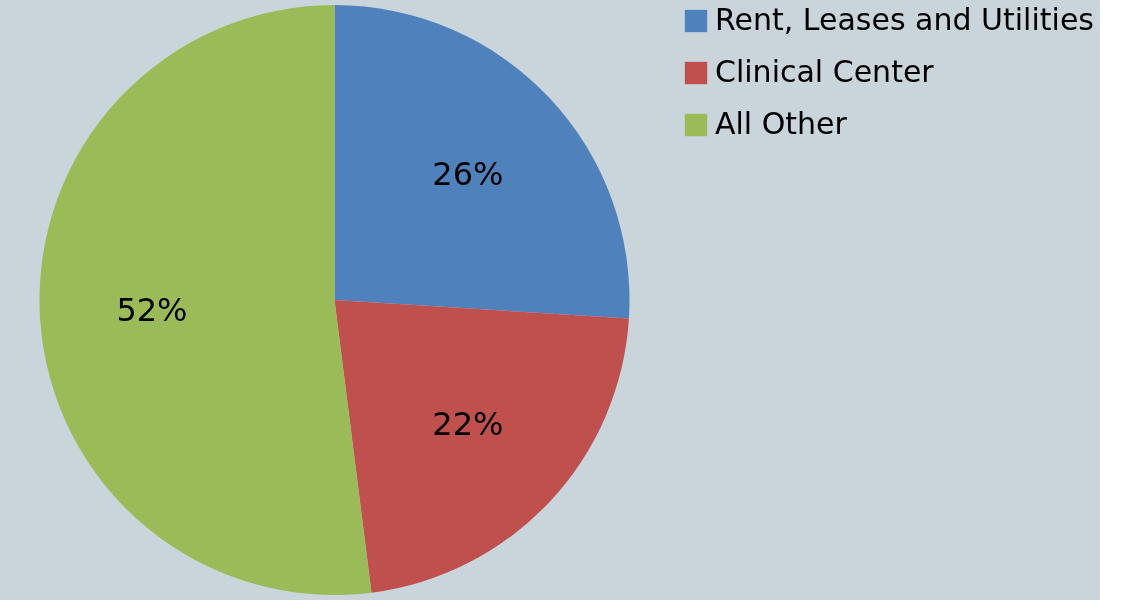 Image resolution: width=1136 pixels, height=612 pixels. I want to click on data-label: 52%, so click(152, 310).